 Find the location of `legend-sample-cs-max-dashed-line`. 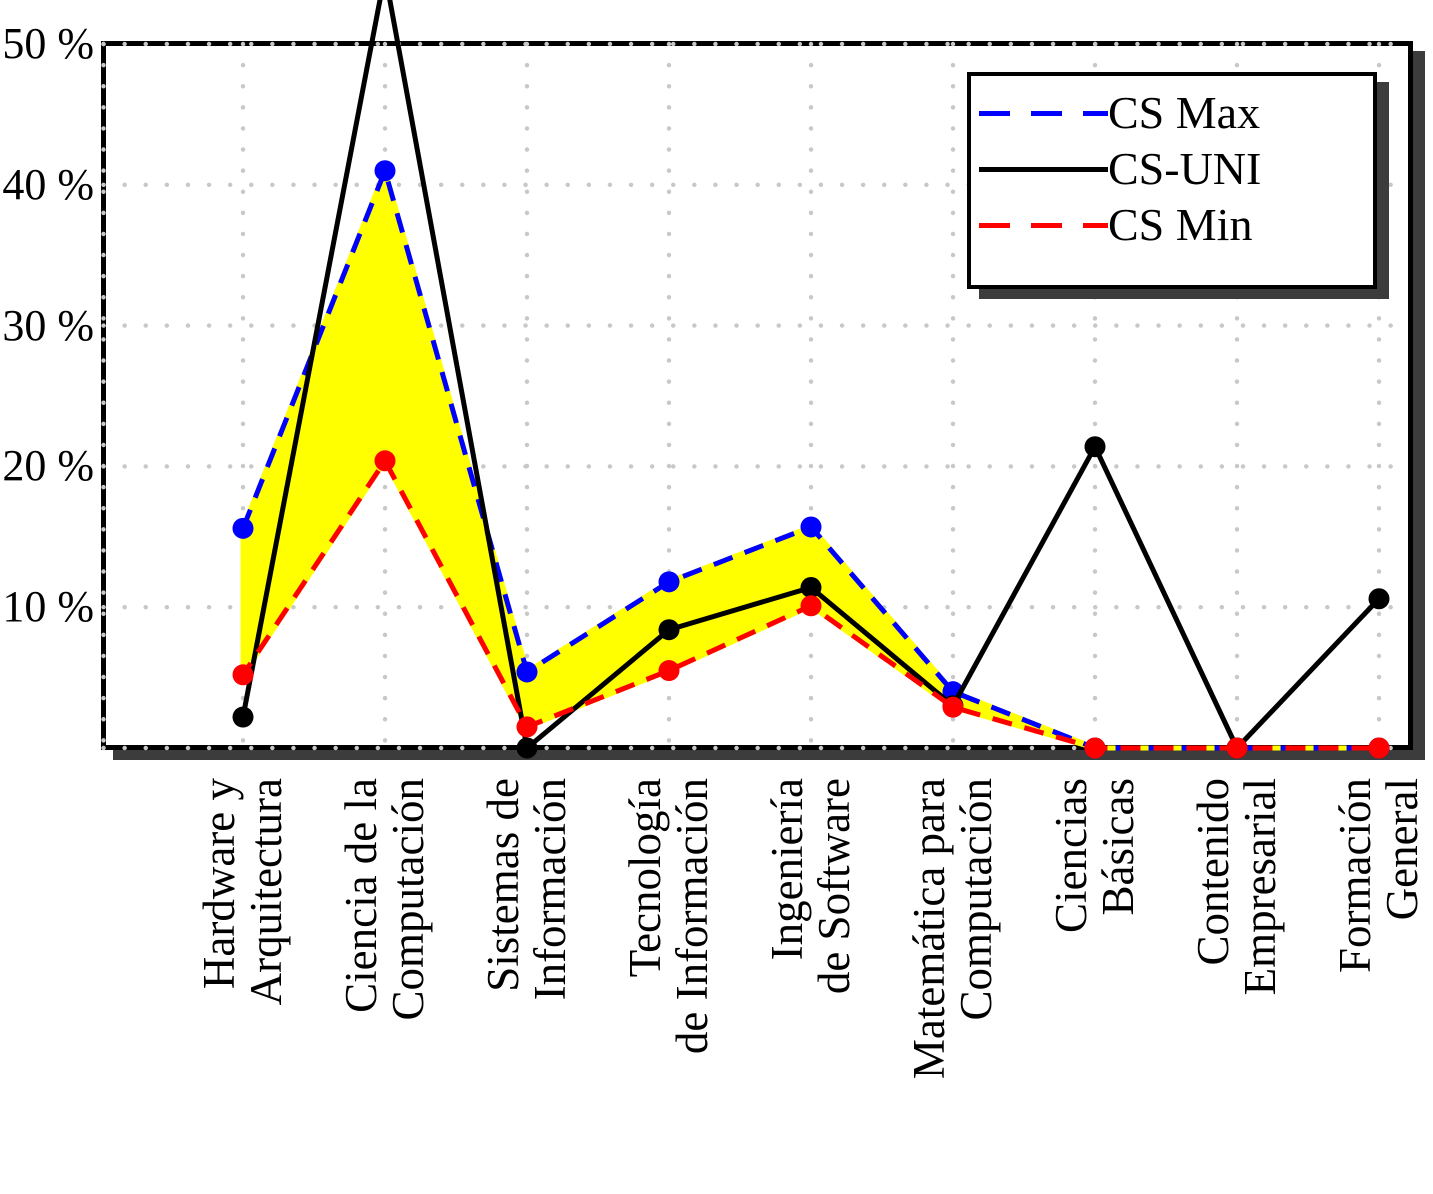

legend-sample-cs-max-dashed-line is located at coordinates (1043, 113).